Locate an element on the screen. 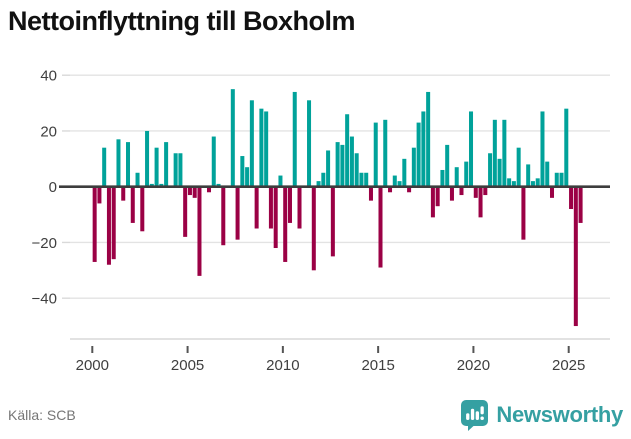  svg-text: 2025 is located at coordinates (568, 365).